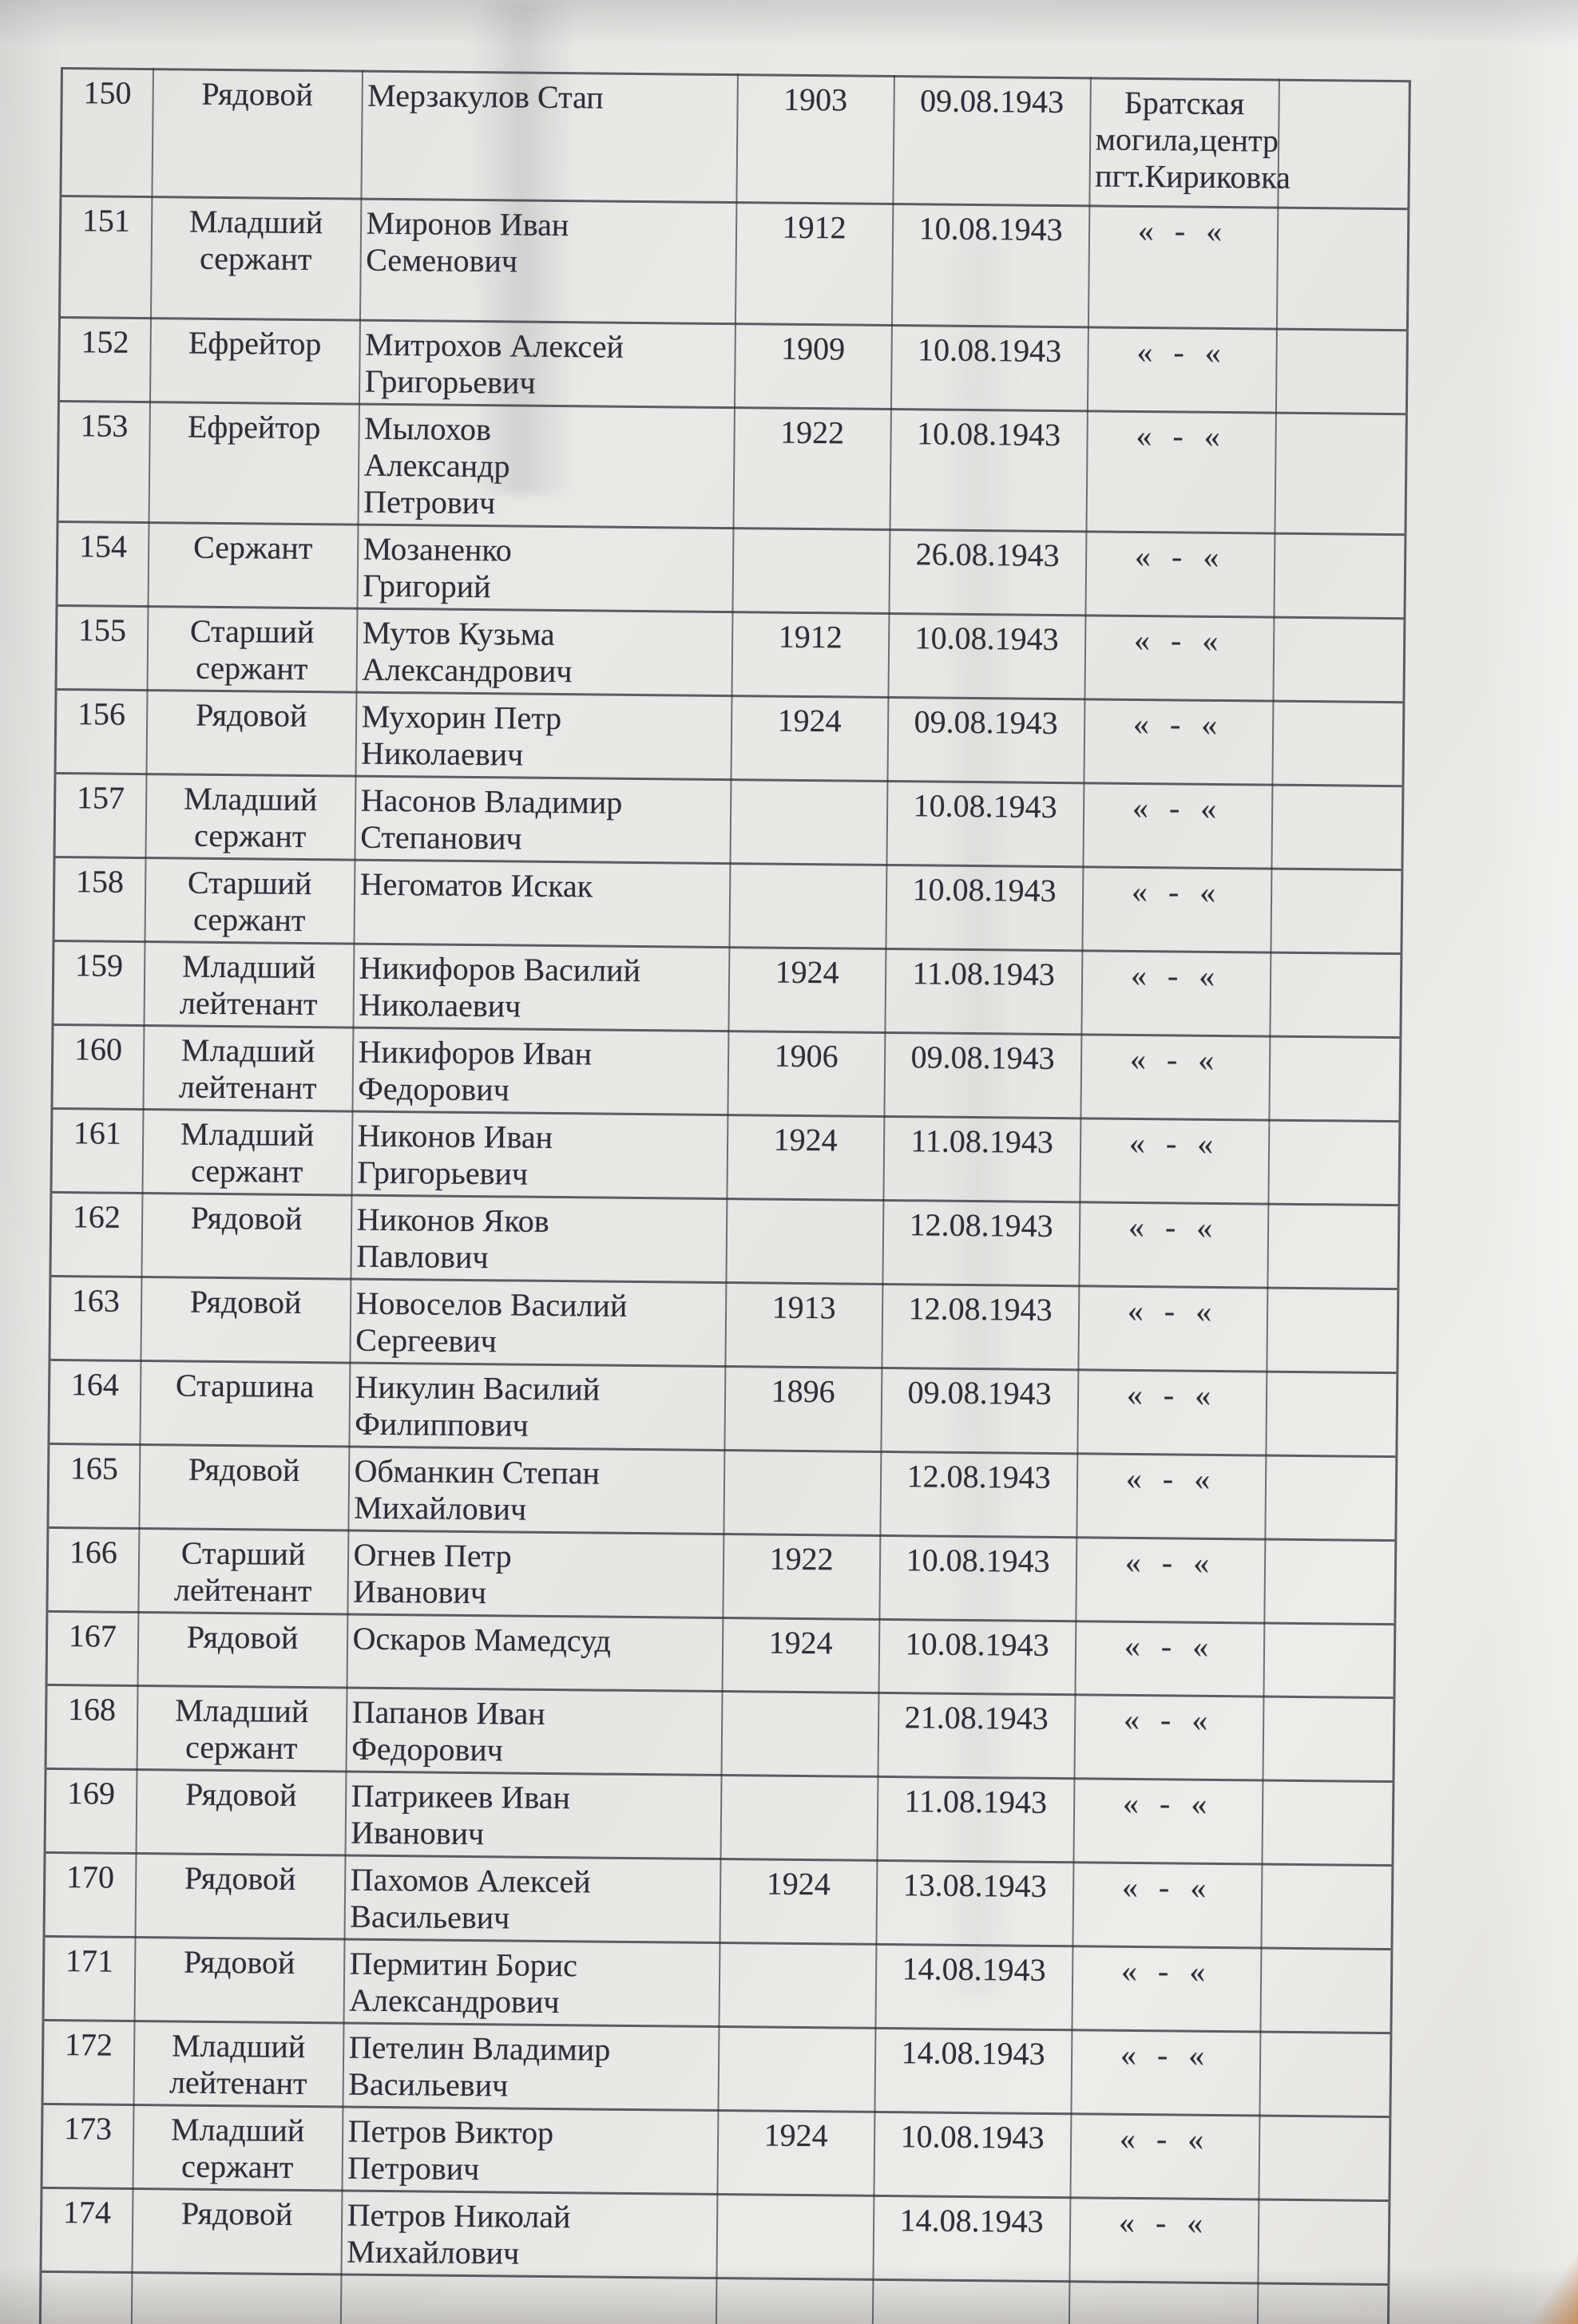 This screenshot has width=1578, height=2324. Describe the element at coordinates (535, 1574) in the screenshot. I see `cell-name: Огнев Петр Иванович` at that location.